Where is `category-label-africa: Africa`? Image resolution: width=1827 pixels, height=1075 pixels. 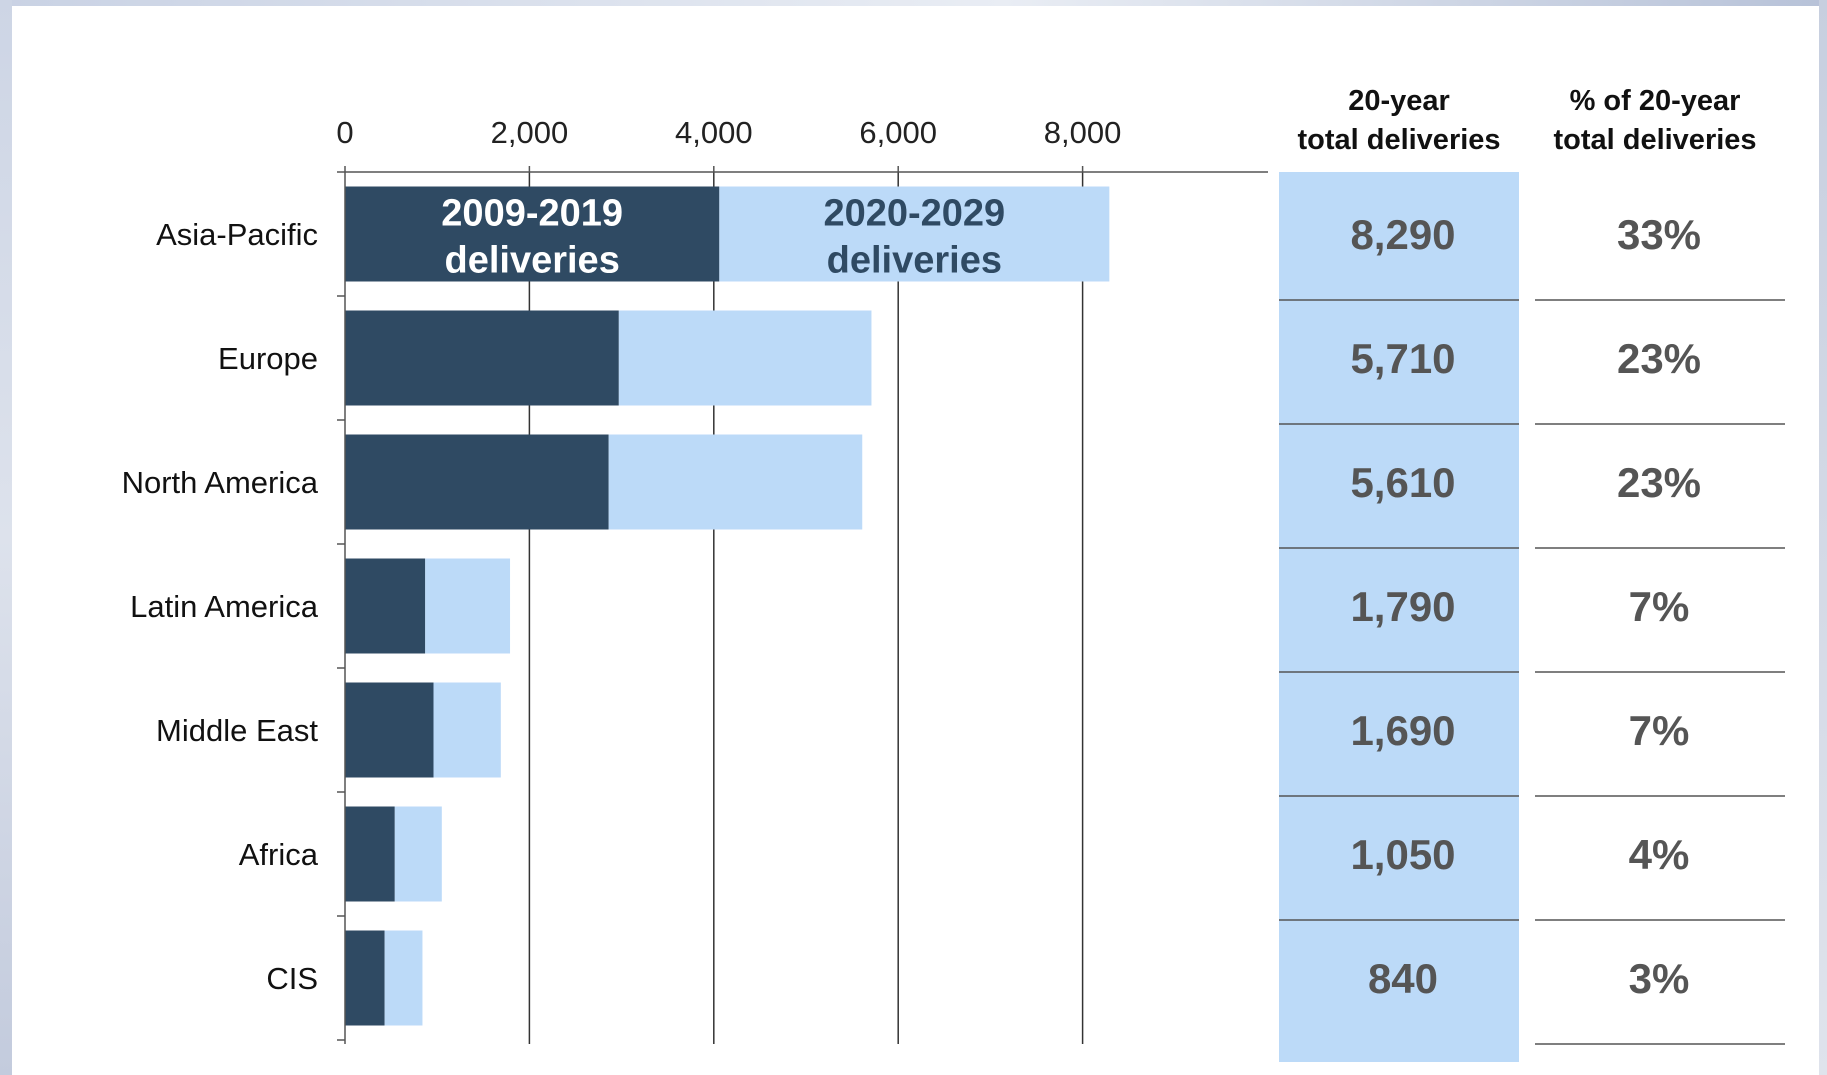 category-label-africa: Africa is located at coordinates (279, 854).